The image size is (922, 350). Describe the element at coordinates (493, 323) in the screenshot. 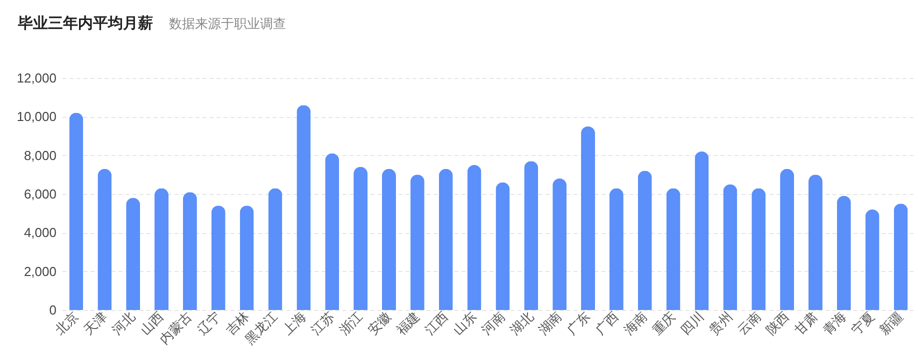

I see `x-tick-label: 河南` at that location.